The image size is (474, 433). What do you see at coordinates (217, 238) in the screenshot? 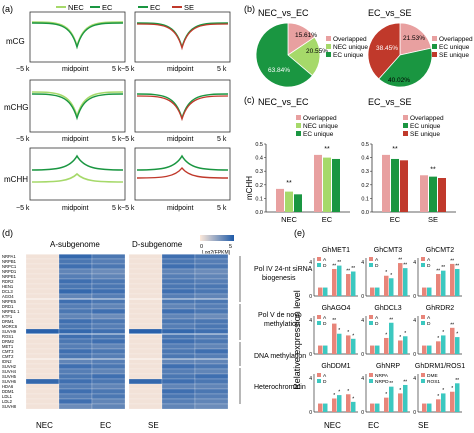
I see `color-scale-bar` at bounding box center [217, 238].